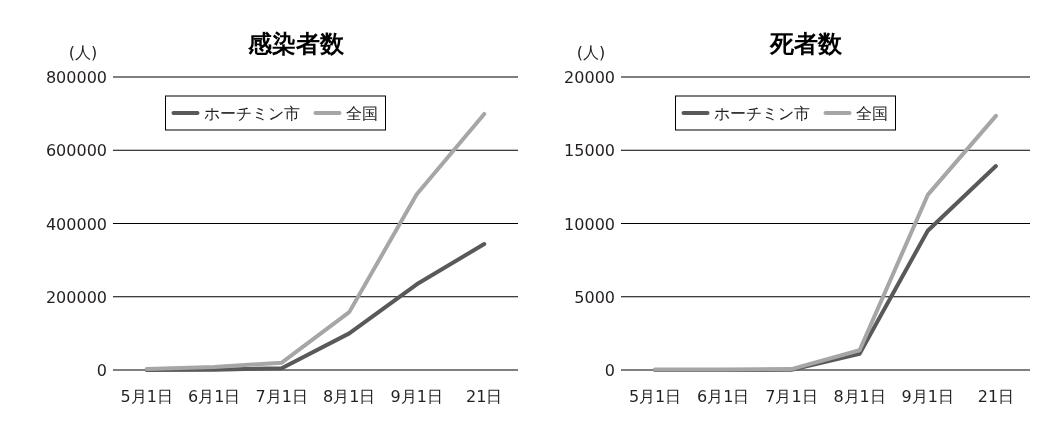 The height and width of the screenshot is (425, 1063). I want to click on y-tick-label: 10000, so click(589, 224).